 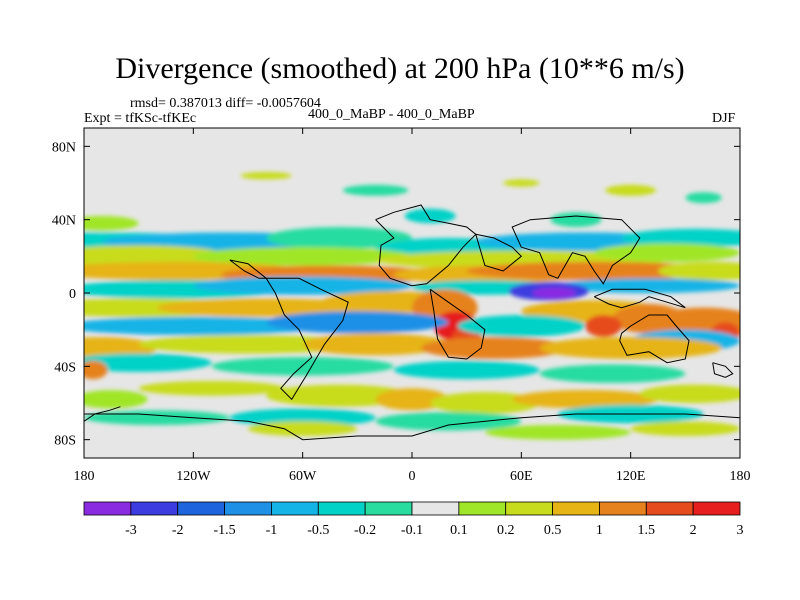 I want to click on y-tick-label: 0, so click(x=72, y=294).